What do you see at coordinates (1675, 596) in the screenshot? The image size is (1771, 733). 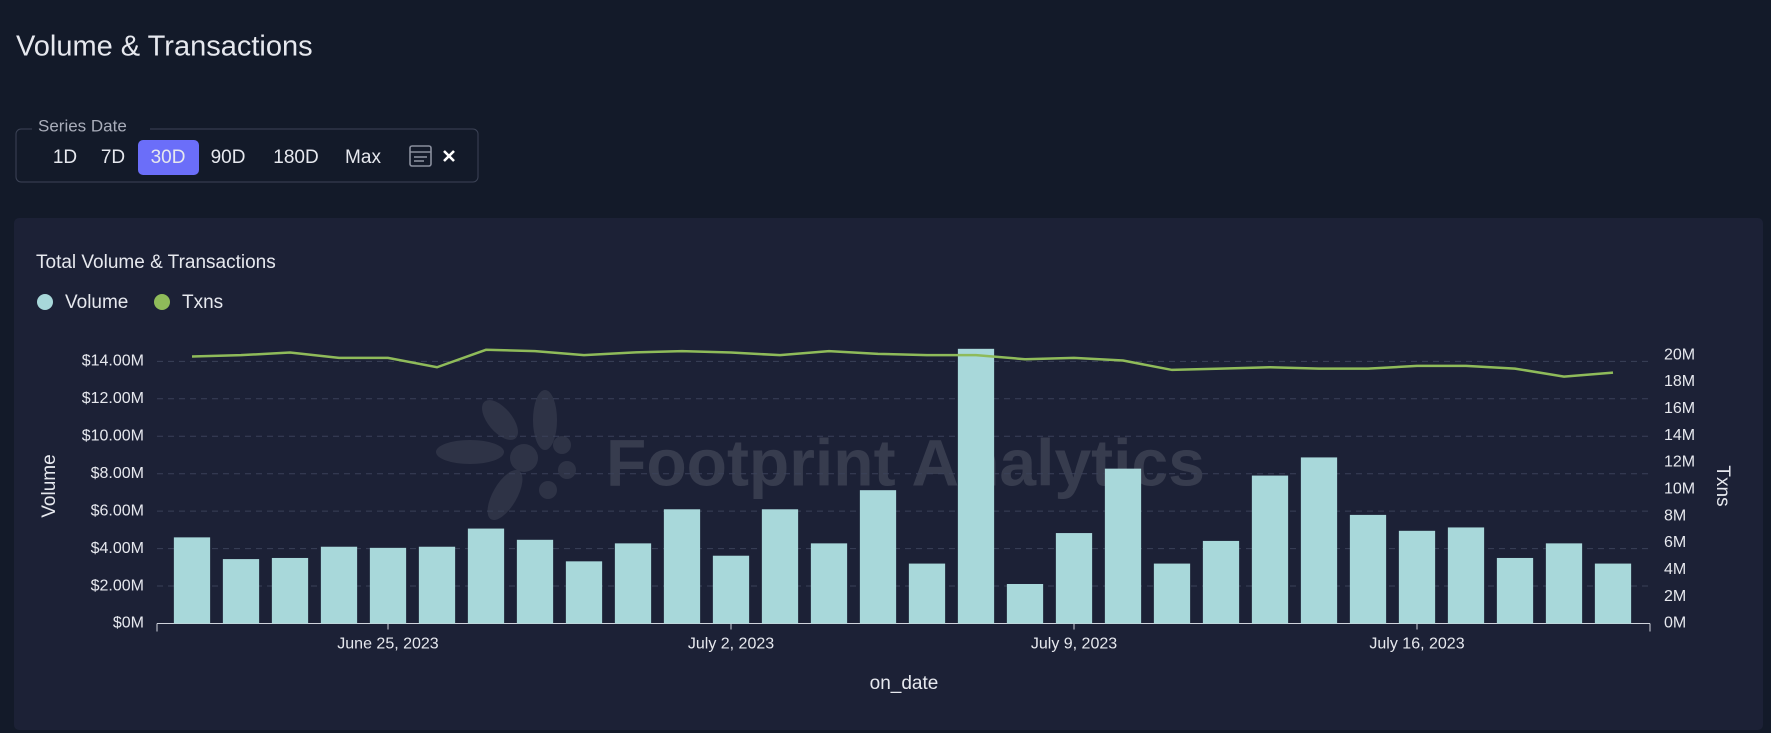 I see `y2-tick-label: 2M` at bounding box center [1675, 596].